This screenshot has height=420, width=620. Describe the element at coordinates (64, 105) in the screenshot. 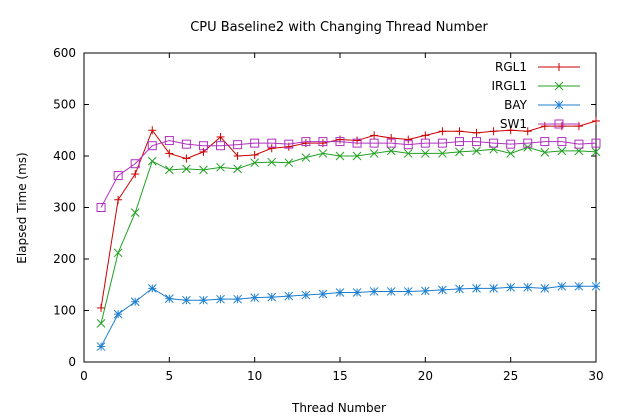

I see `y-tick-label: 500` at that location.